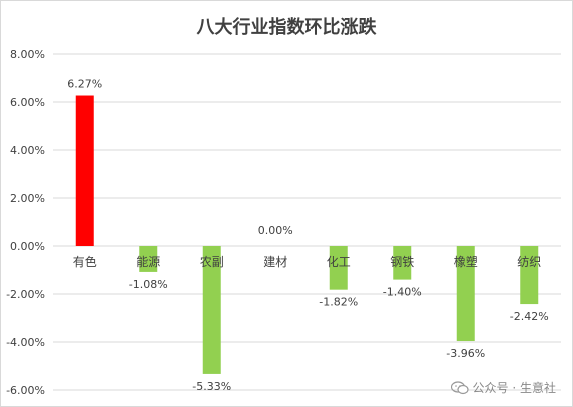 This screenshot has width=573, height=407. What do you see at coordinates (25, 342) in the screenshot?
I see `y-tick-label: -4.00%` at bounding box center [25, 342].